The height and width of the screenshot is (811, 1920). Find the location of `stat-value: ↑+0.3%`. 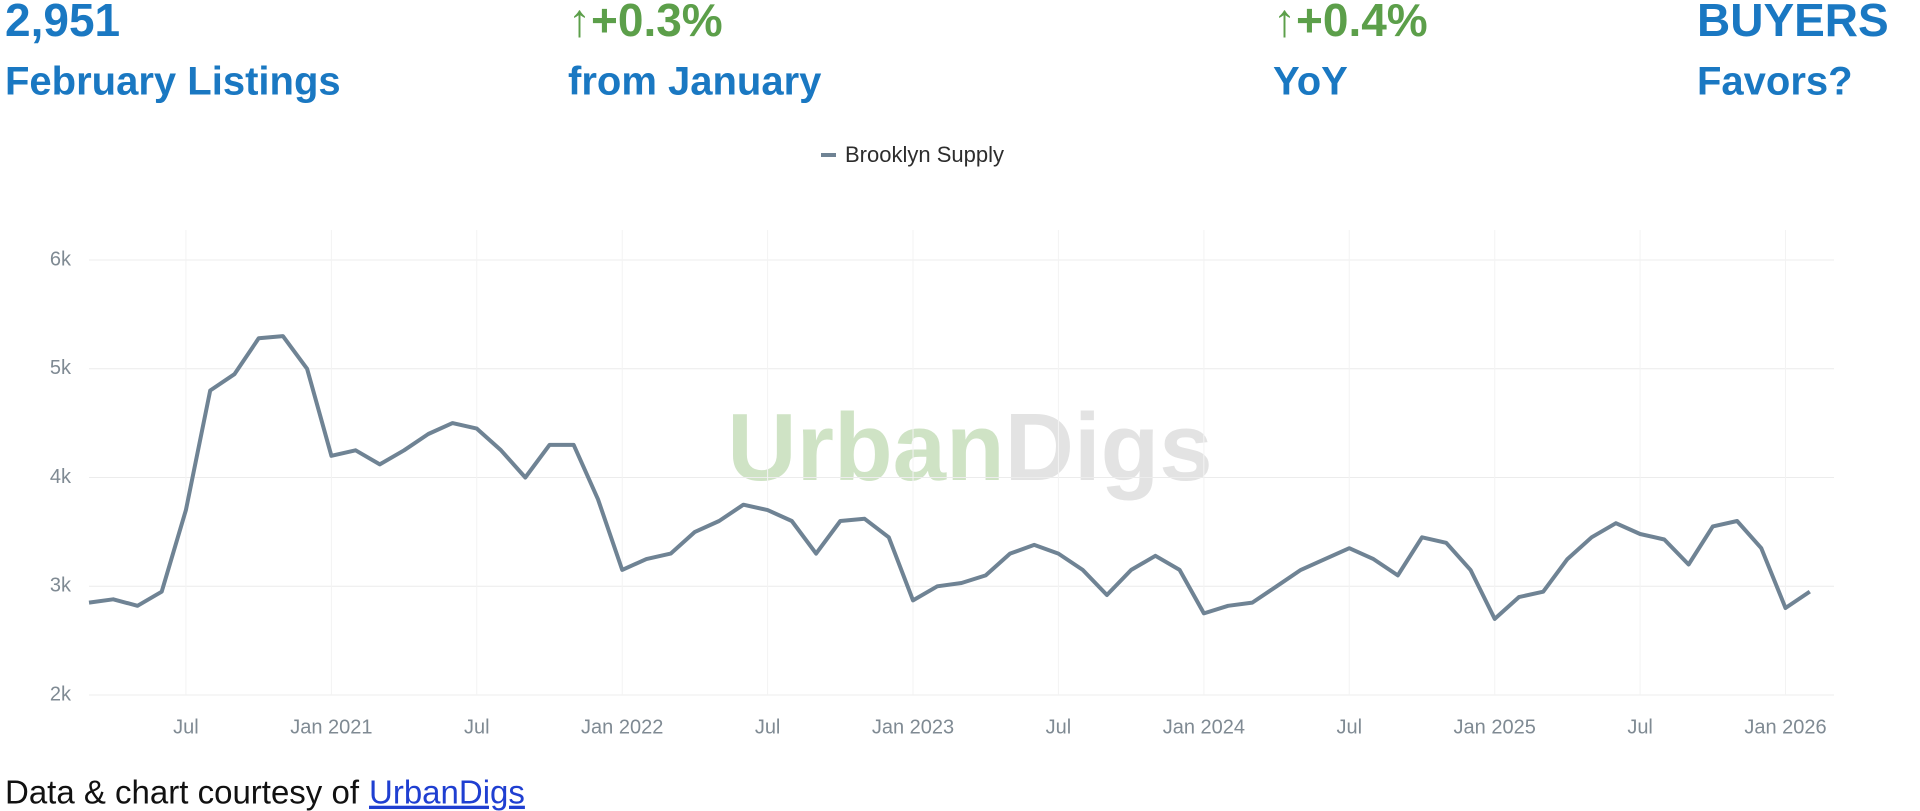

stat-value: ↑+0.3% is located at coordinates (645, 23).